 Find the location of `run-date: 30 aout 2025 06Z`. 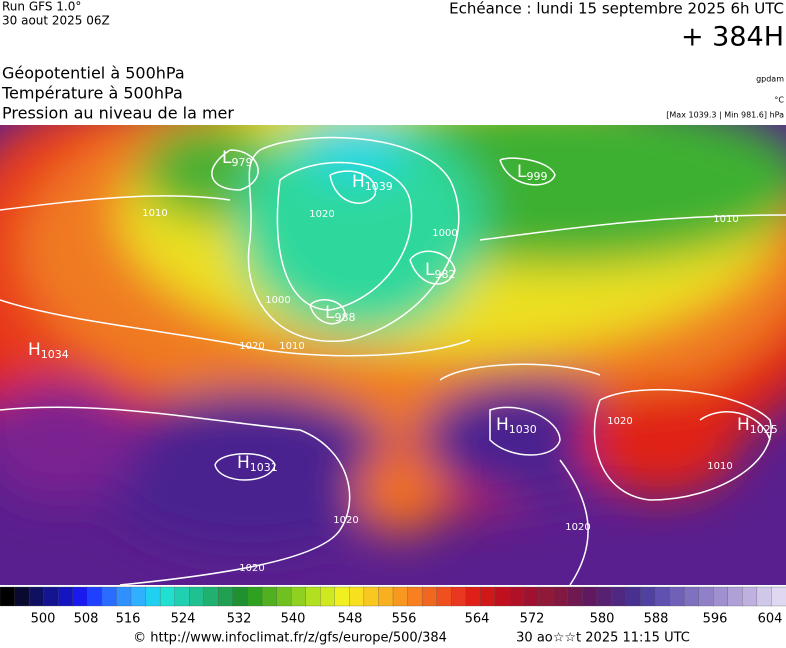

run-date: 30 aout 2025 06Z is located at coordinates (56, 21).